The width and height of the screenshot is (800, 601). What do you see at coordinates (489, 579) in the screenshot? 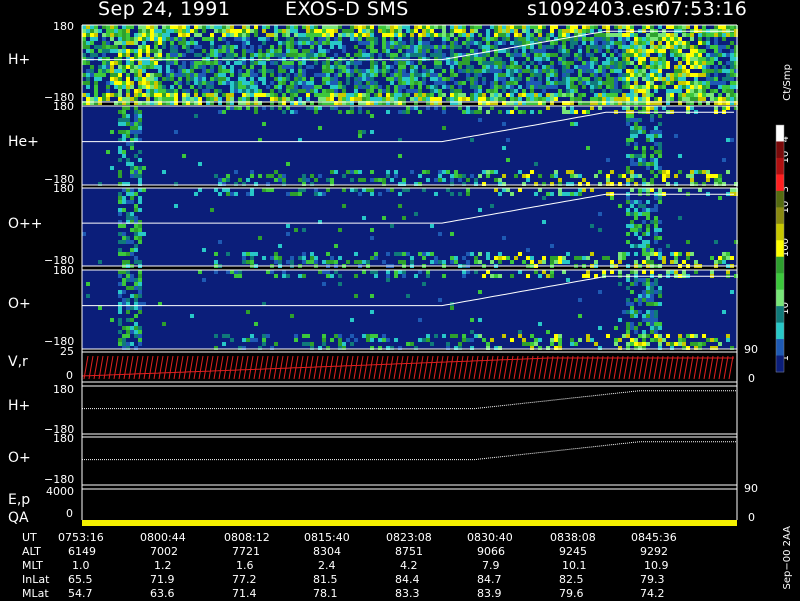
I see `footer-cell: 84.7` at bounding box center [489, 579].